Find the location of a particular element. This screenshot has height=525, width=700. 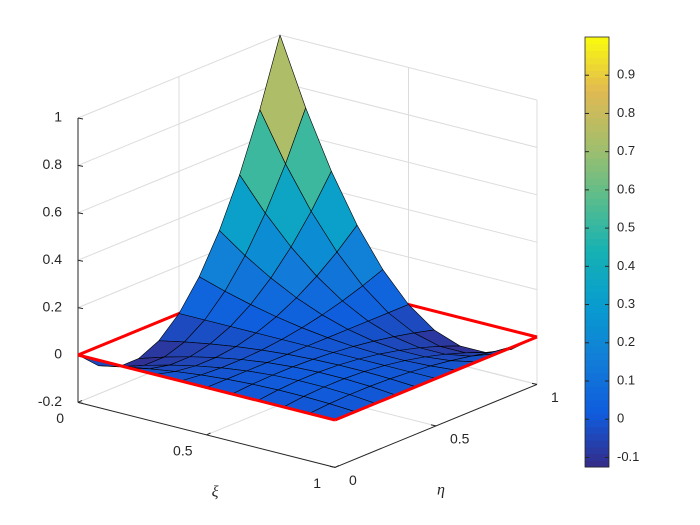

colorbar-frame is located at coordinates (597, 252).